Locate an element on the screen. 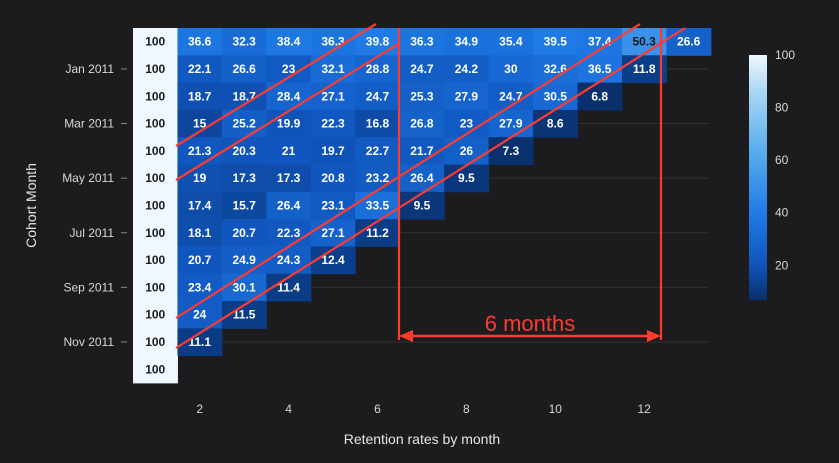  cell-label: 9.5 is located at coordinates (422, 205).